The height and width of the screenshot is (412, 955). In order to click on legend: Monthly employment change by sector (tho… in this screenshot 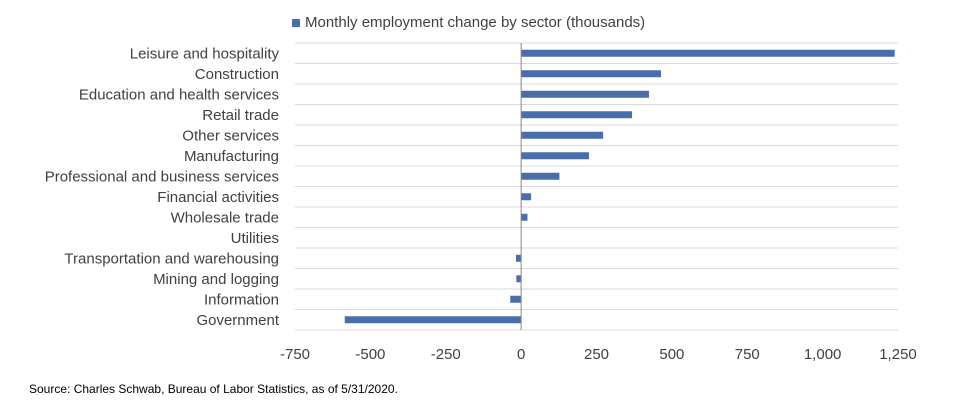, I will do `click(468, 22)`.